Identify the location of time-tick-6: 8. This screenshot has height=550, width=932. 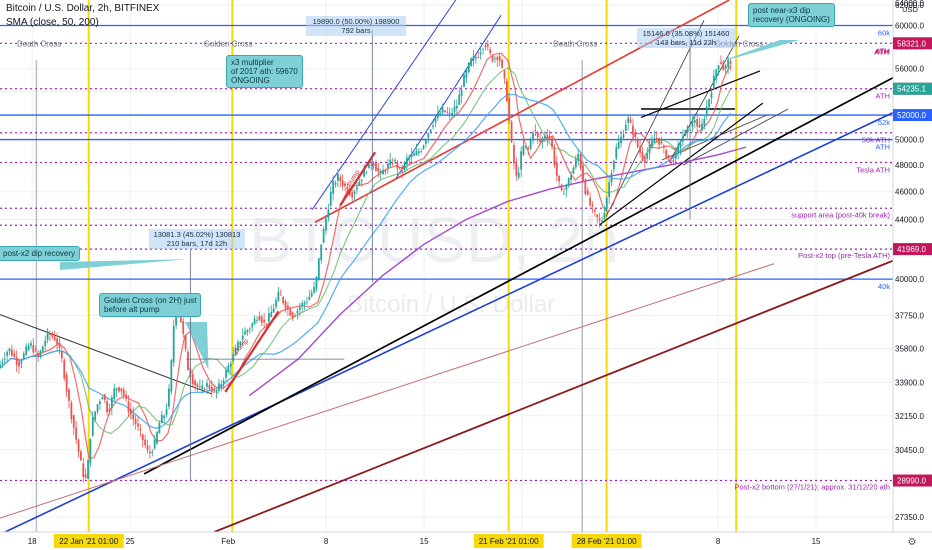
(718, 541).